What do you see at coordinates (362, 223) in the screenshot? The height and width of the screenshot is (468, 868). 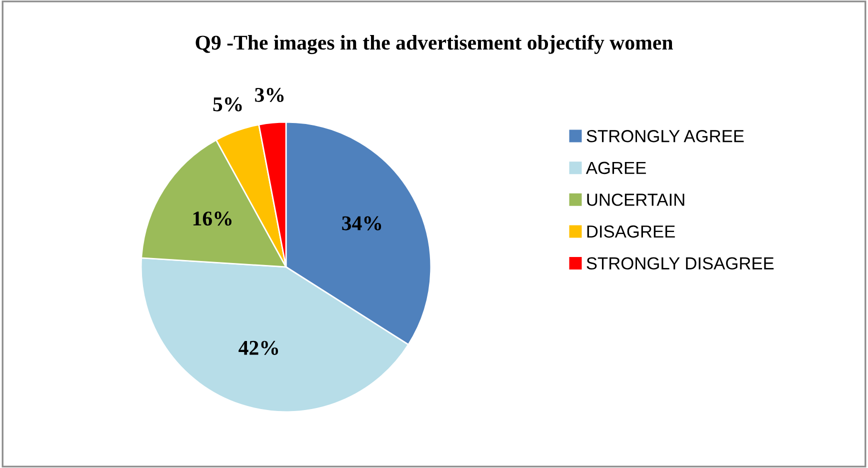 I see `data-label: 34%` at bounding box center [362, 223].